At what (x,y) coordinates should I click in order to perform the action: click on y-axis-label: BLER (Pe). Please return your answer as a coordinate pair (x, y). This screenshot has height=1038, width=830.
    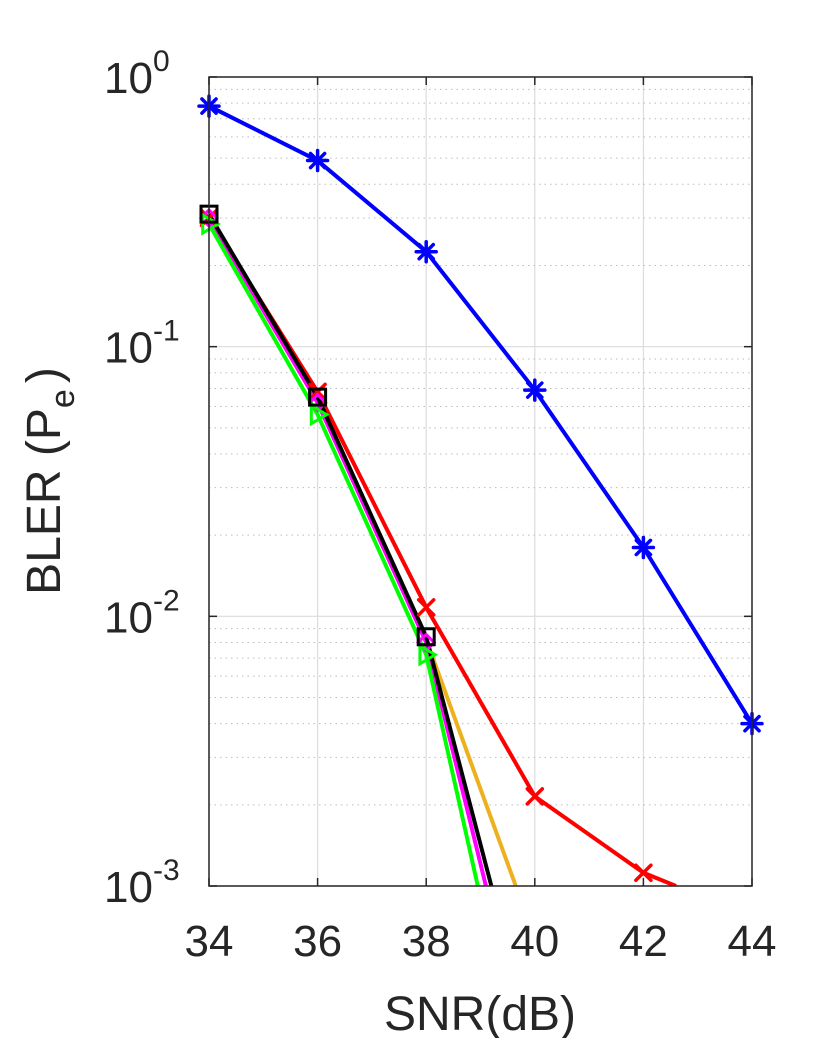
    Looking at the image, I should click on (50, 481).